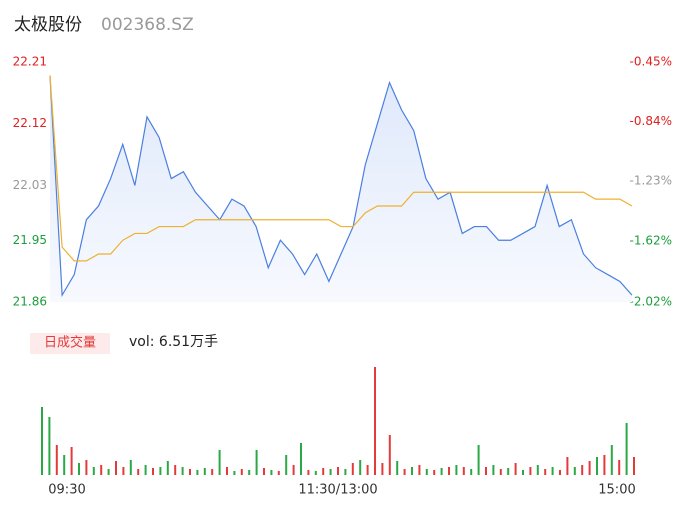  I want to click on legend-box, so click(70, 343).